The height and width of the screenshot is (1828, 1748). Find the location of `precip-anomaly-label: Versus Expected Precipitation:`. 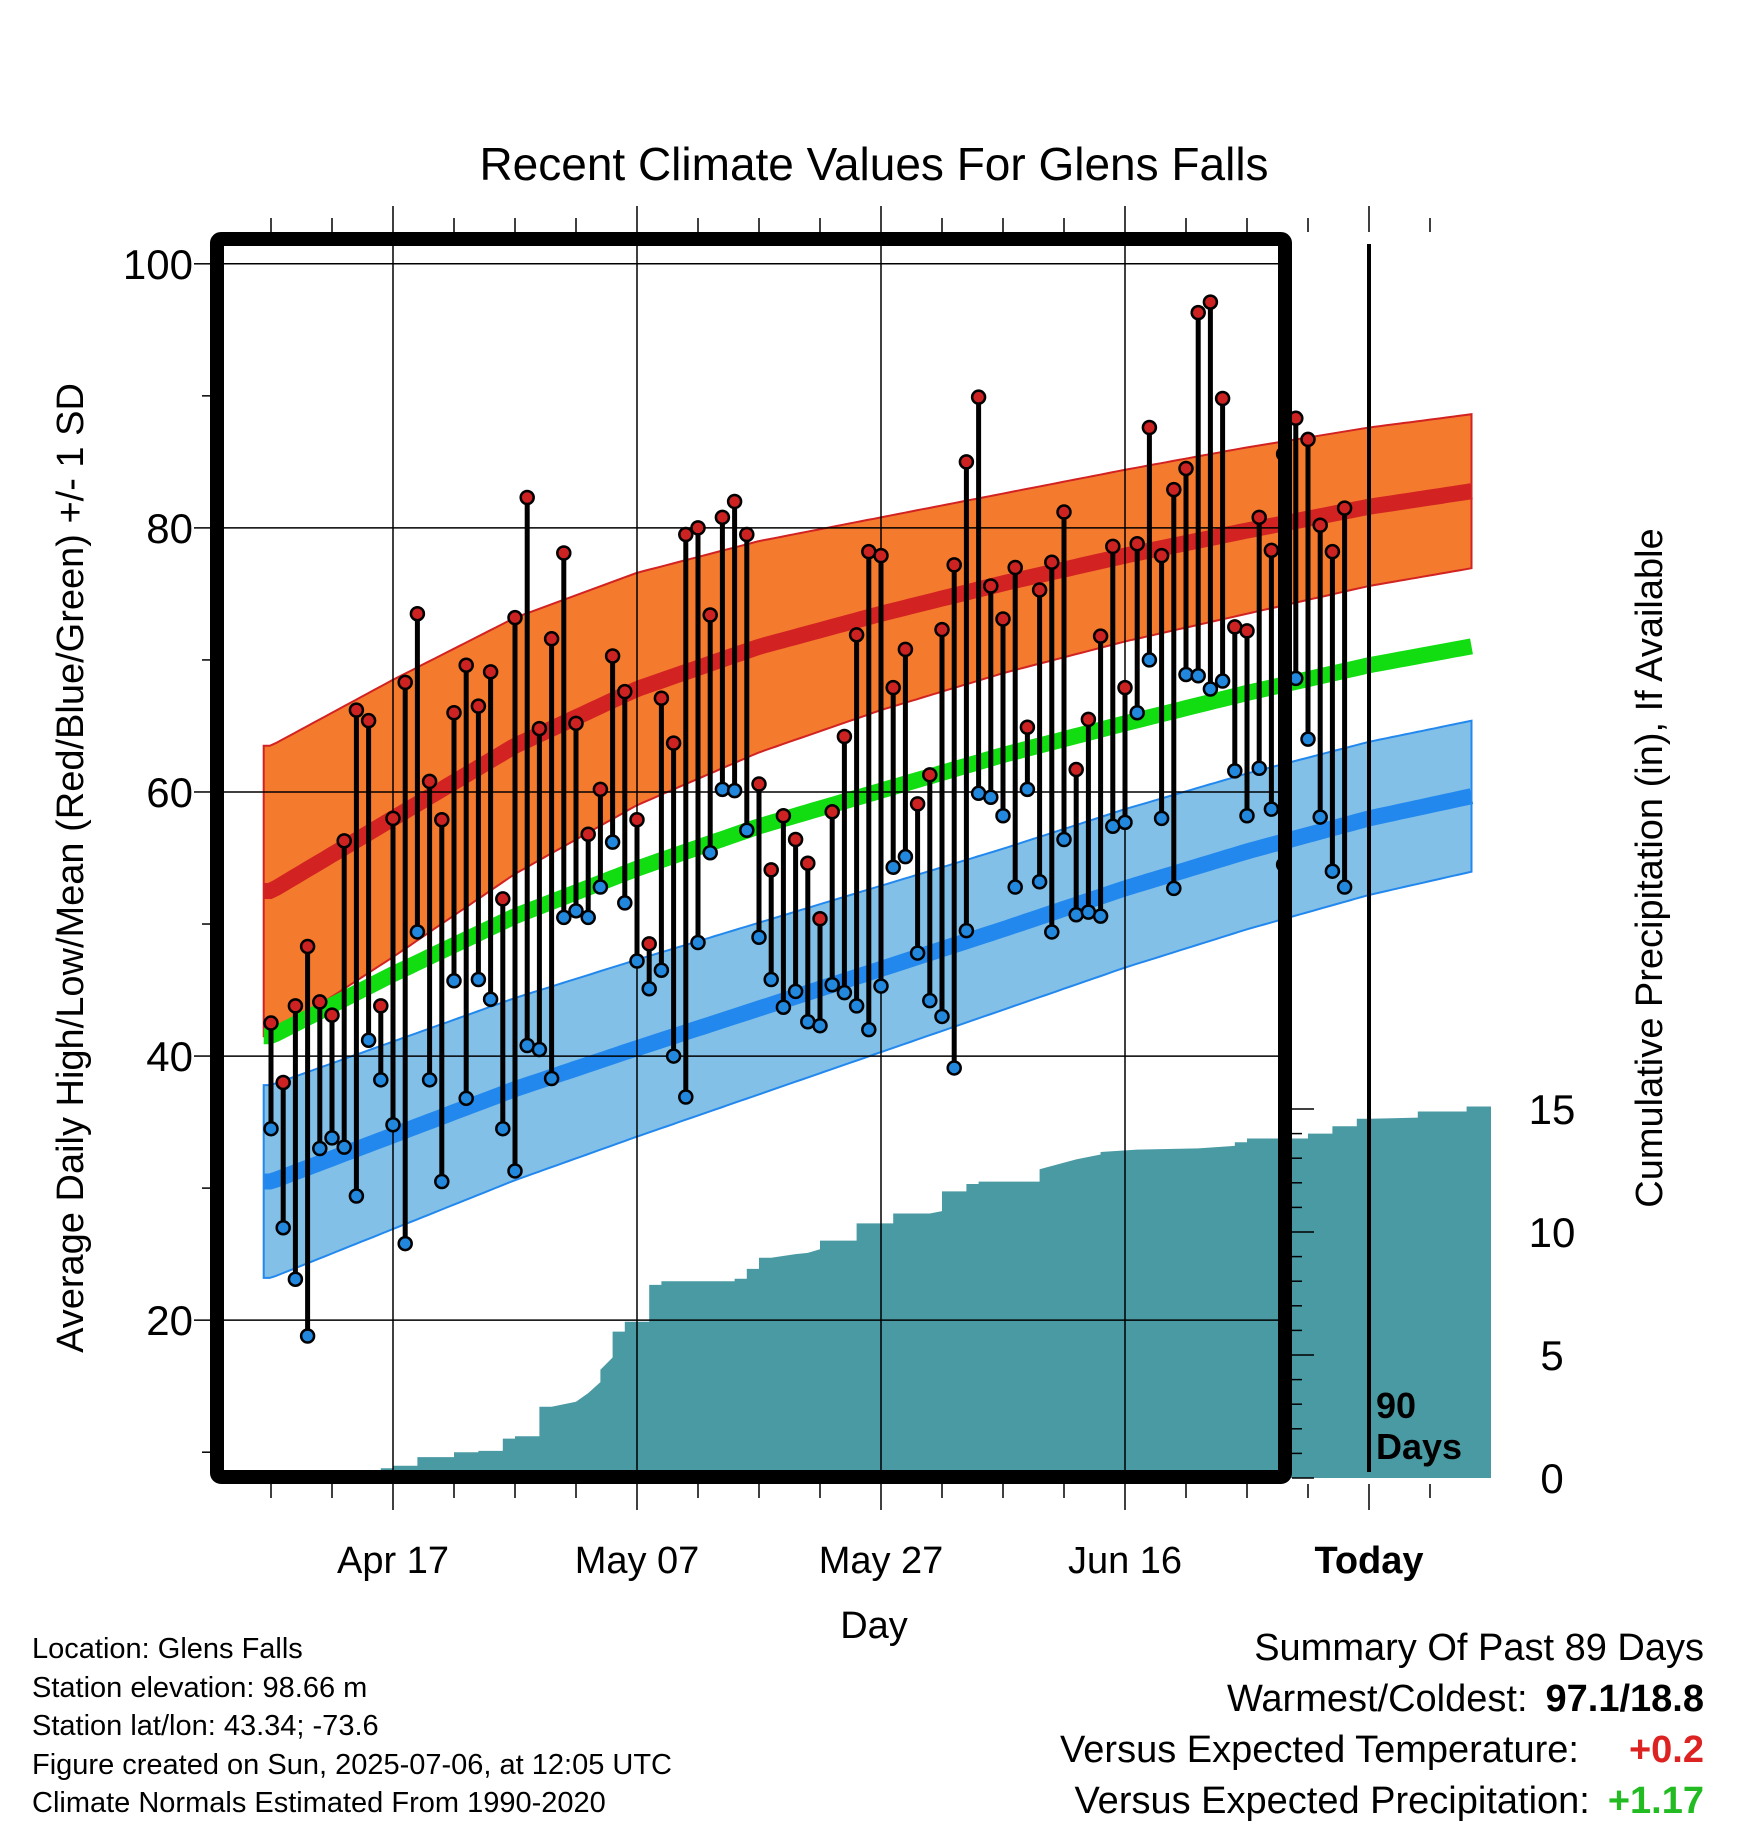

precip-anomaly-label: Versus Expected Precipitation: is located at coordinates (1332, 1801).